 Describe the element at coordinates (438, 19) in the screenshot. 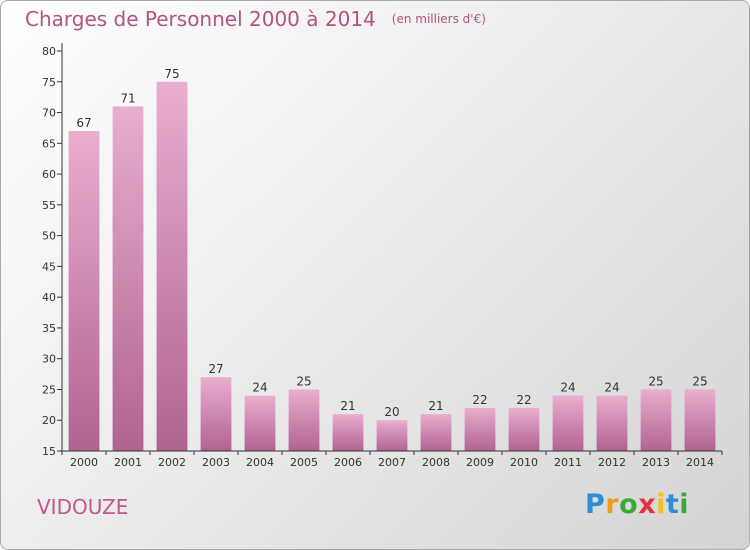

I see `chart-unit: (en milliers d'€)` at that location.